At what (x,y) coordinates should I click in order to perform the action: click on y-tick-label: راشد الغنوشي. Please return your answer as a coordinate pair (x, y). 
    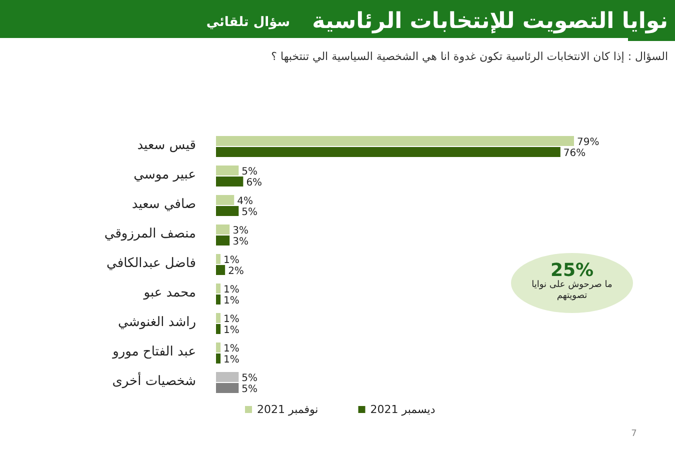
    Looking at the image, I should click on (157, 322).